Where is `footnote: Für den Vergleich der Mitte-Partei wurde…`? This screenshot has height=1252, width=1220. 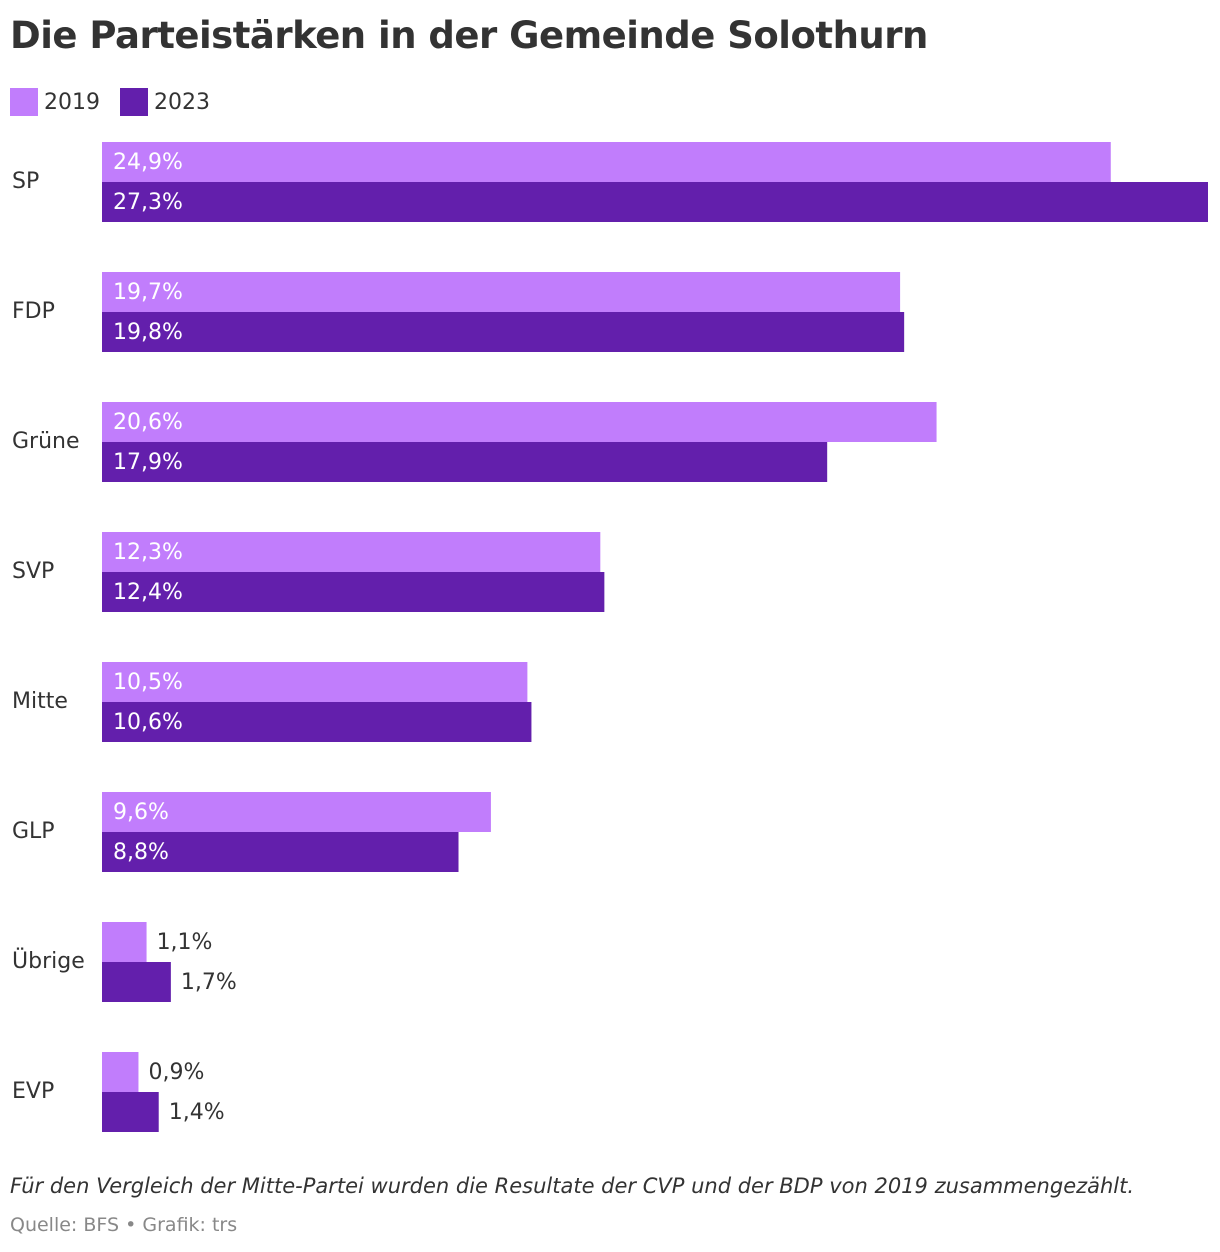 footnote: Für den Vergleich der Mitte-Partei wurde… is located at coordinates (572, 1186).